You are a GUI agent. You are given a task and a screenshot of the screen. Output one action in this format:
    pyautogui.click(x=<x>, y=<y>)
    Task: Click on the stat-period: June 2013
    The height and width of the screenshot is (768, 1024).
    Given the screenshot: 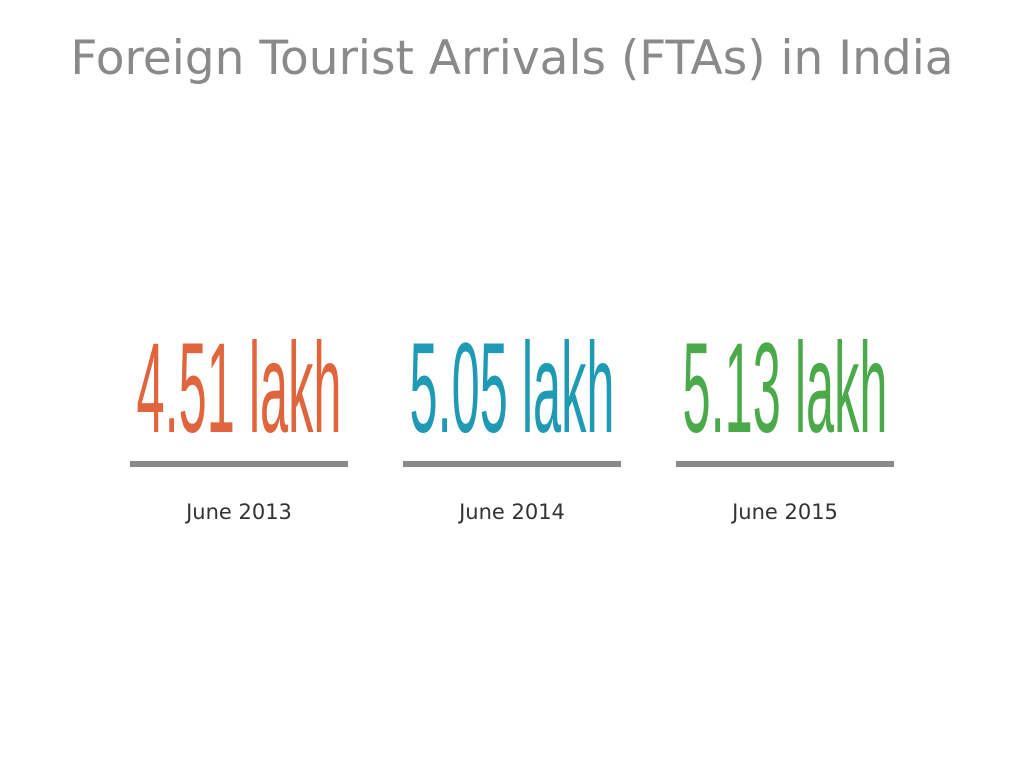 What is the action you would take?
    pyautogui.click(x=238, y=512)
    